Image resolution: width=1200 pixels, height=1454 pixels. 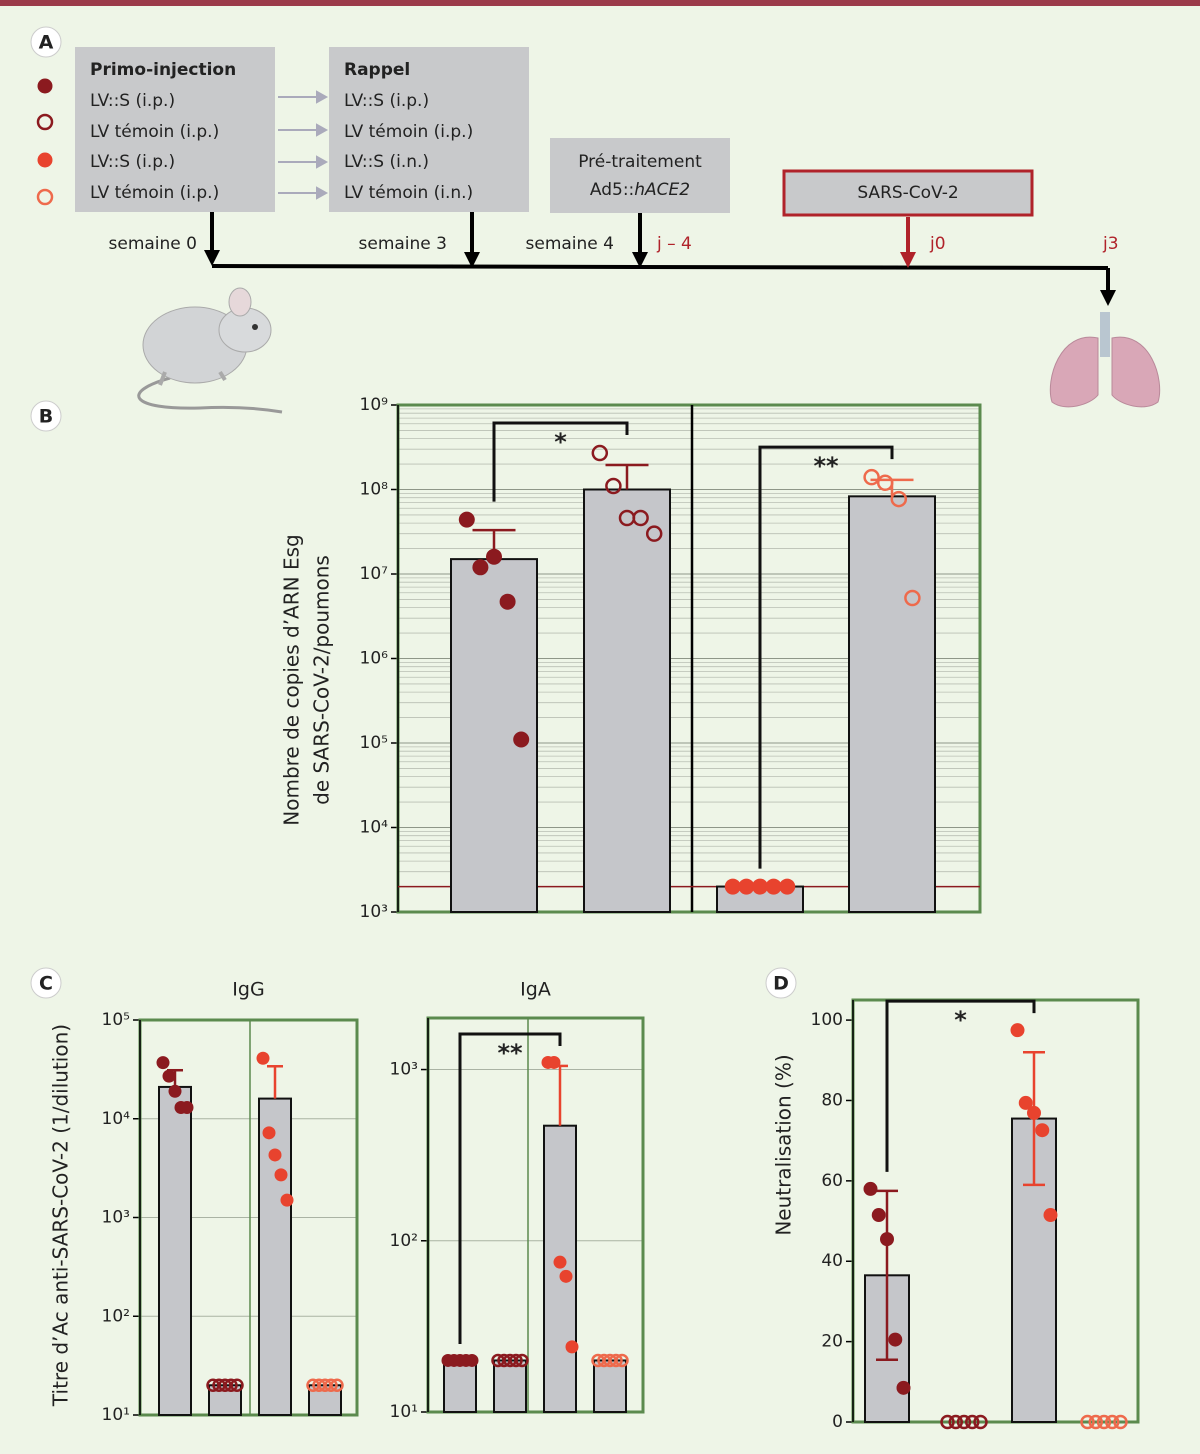 What do you see at coordinates (163, 70) in the screenshot?
I see `box-title: Primo-injection` at bounding box center [163, 70].